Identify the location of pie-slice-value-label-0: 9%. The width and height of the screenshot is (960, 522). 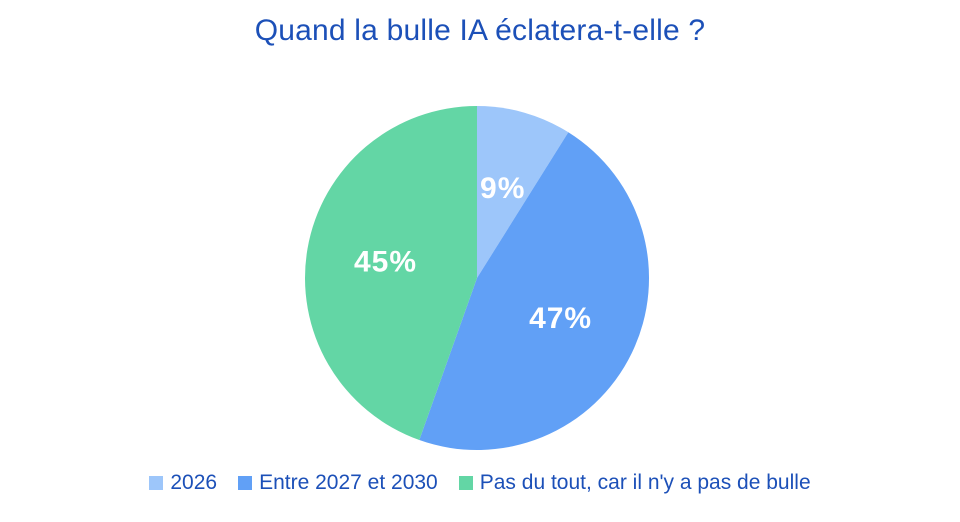
(502, 188).